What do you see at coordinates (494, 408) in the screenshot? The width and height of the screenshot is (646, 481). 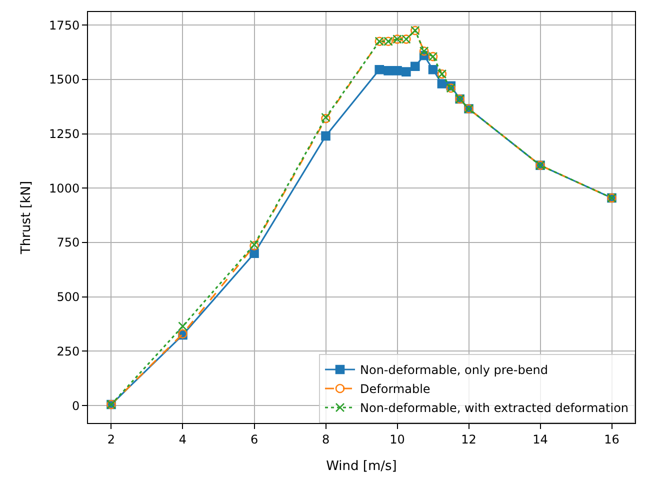 I see `legend-label: Non-deformable, with extracted deformation` at bounding box center [494, 408].